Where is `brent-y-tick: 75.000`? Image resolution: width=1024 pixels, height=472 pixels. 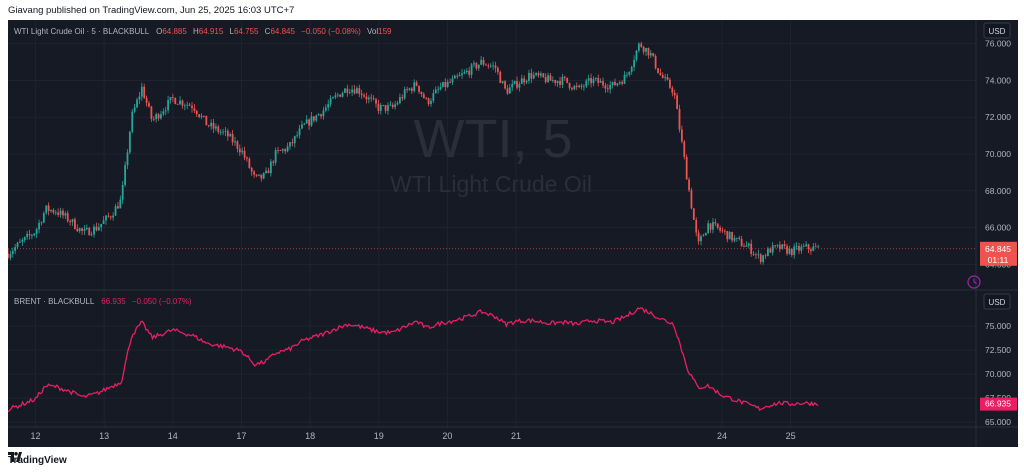 brent-y-tick: 75.000 is located at coordinates (998, 326).